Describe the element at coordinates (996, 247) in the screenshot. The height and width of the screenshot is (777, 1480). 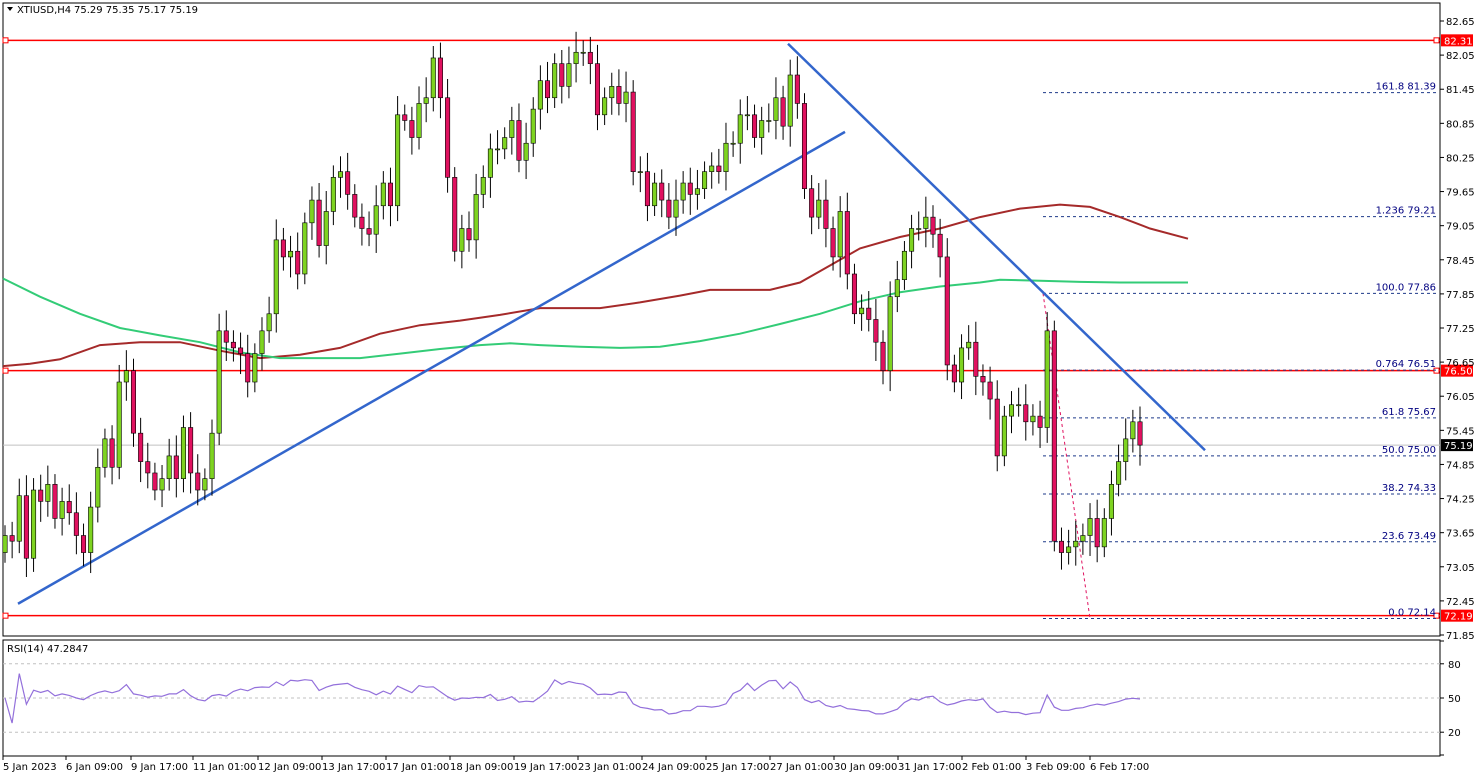
I see `descending-trendline` at that location.